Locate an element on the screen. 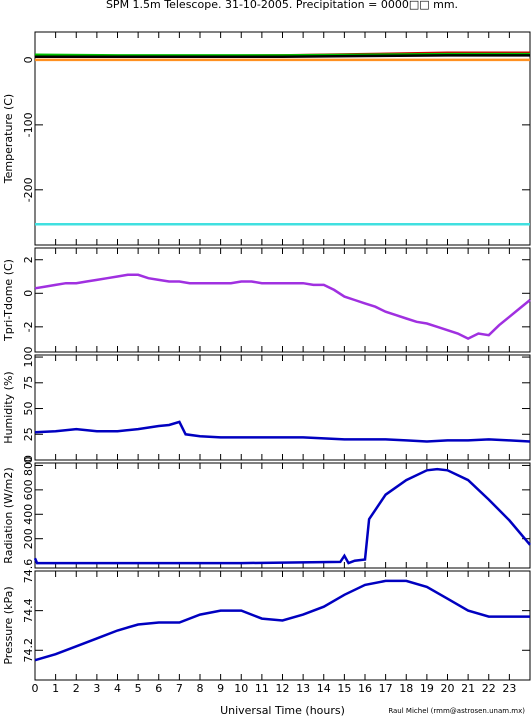  x-tick-label: 10 is located at coordinates (241, 688).